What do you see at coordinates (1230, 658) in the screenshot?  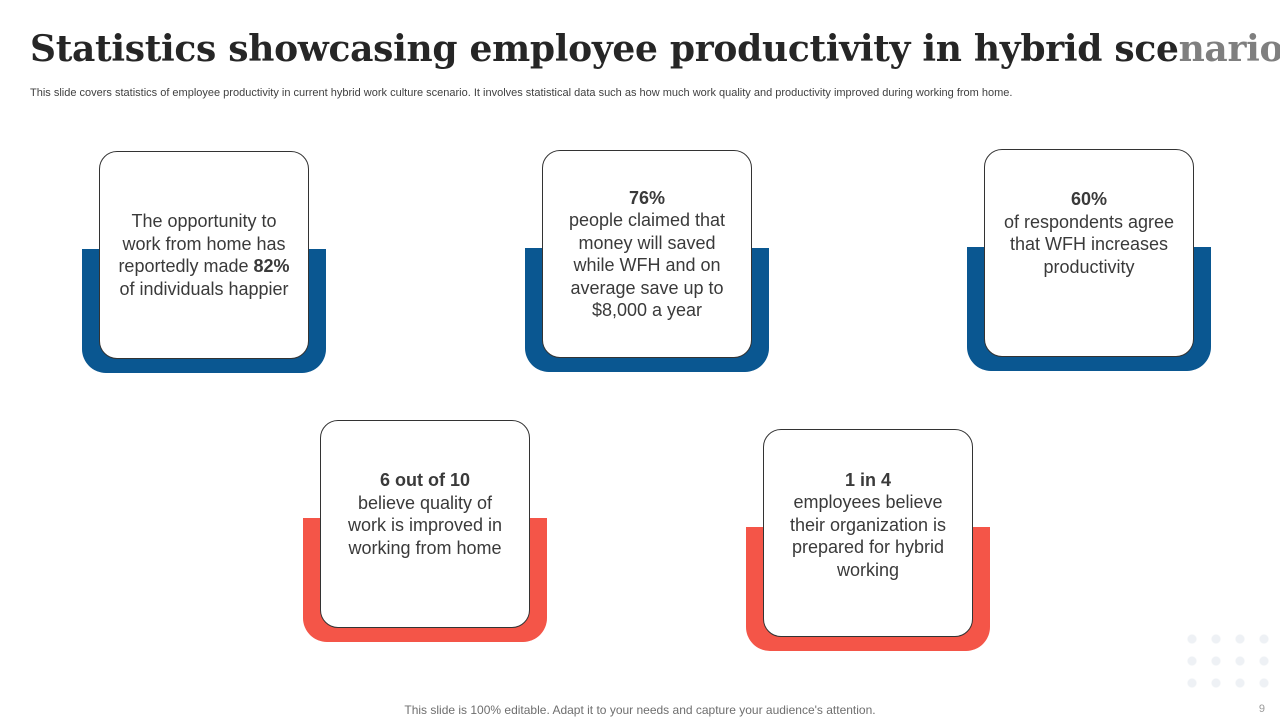 I see `decorative-dot-grid` at bounding box center [1230, 658].